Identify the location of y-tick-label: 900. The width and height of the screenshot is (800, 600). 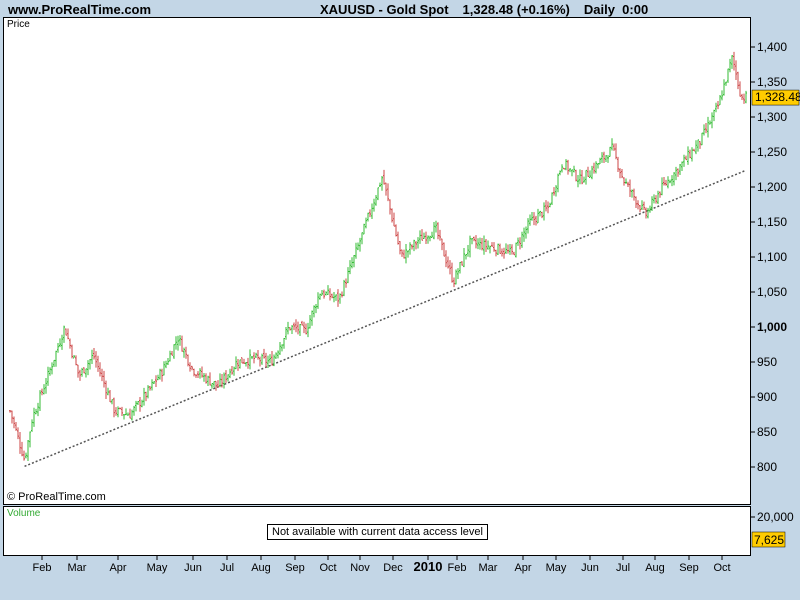
(767, 397).